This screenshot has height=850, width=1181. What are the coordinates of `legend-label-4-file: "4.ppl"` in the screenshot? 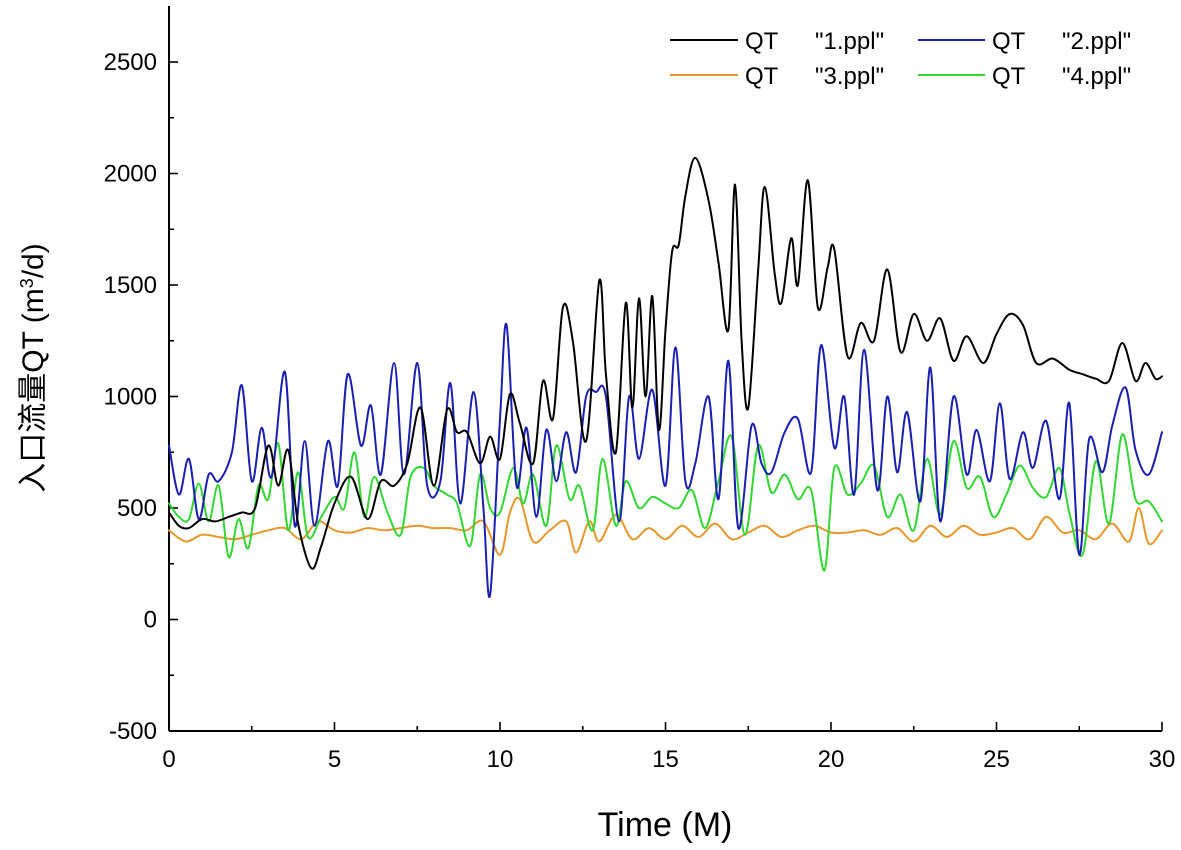 It's located at (1096, 76).